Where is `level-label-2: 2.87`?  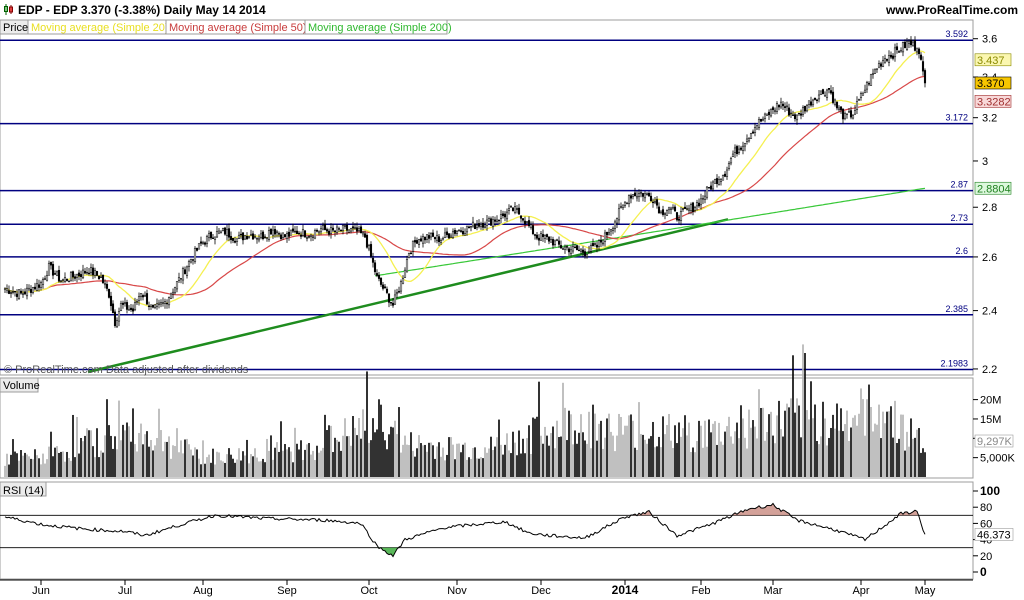
level-label-2: 2.87 is located at coordinates (959, 185).